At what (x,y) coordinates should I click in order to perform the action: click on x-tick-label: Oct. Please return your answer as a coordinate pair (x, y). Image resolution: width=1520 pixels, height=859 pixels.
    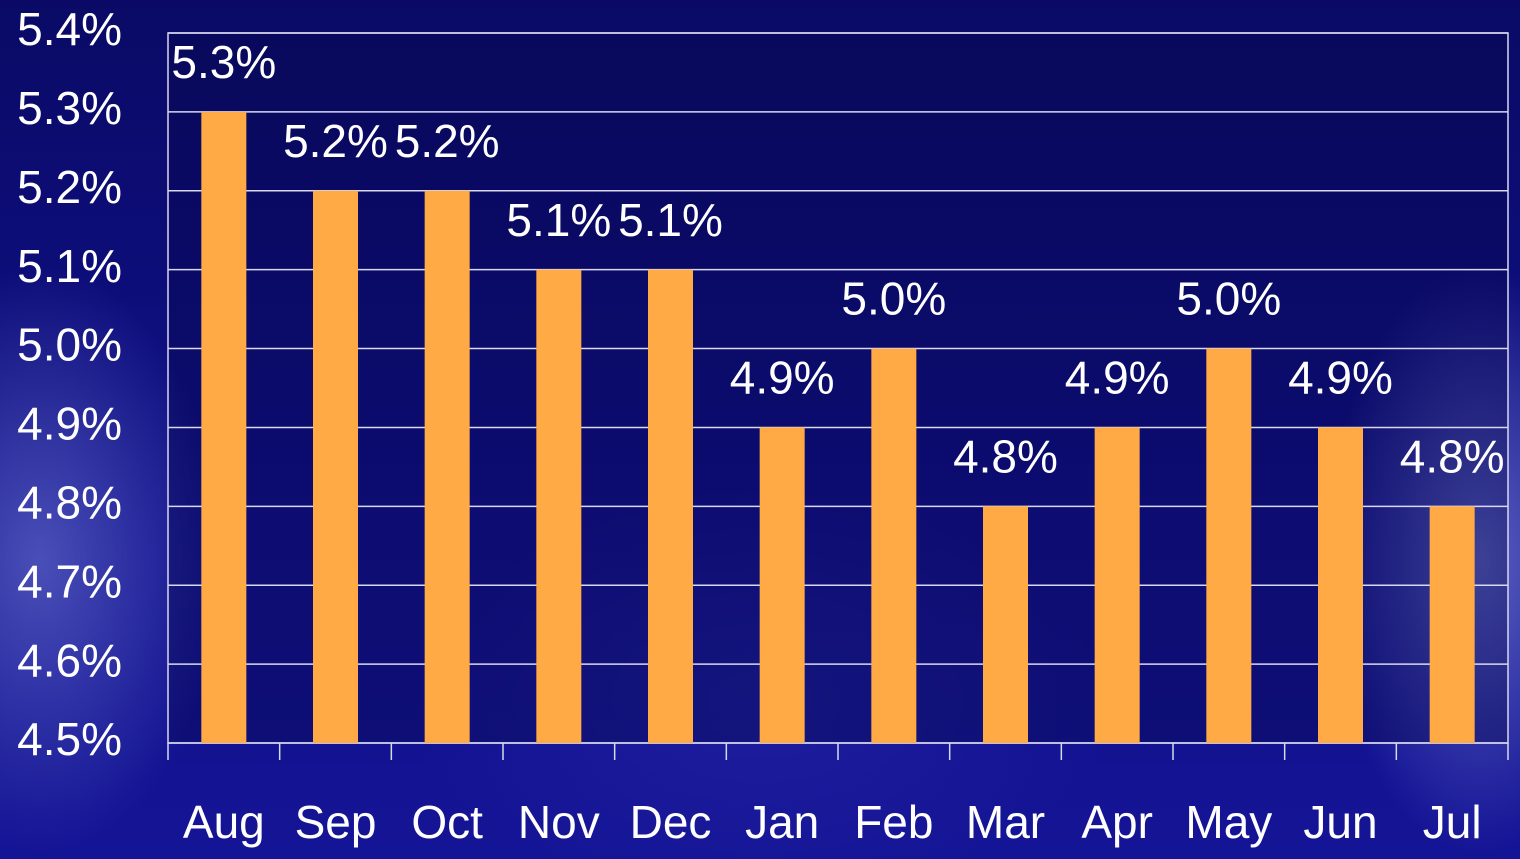
    Looking at the image, I should click on (447, 822).